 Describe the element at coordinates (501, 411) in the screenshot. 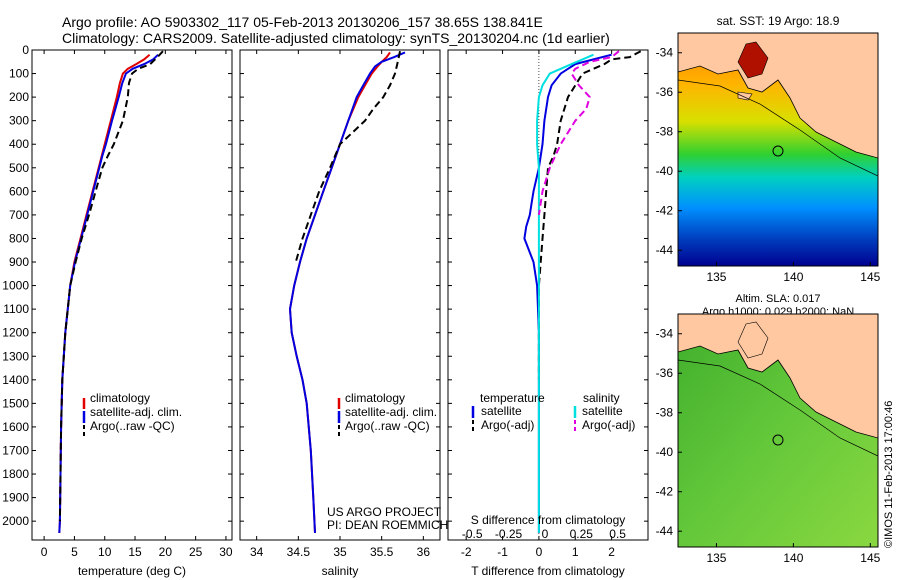

I see `legend-t-satellite: satellite` at that location.